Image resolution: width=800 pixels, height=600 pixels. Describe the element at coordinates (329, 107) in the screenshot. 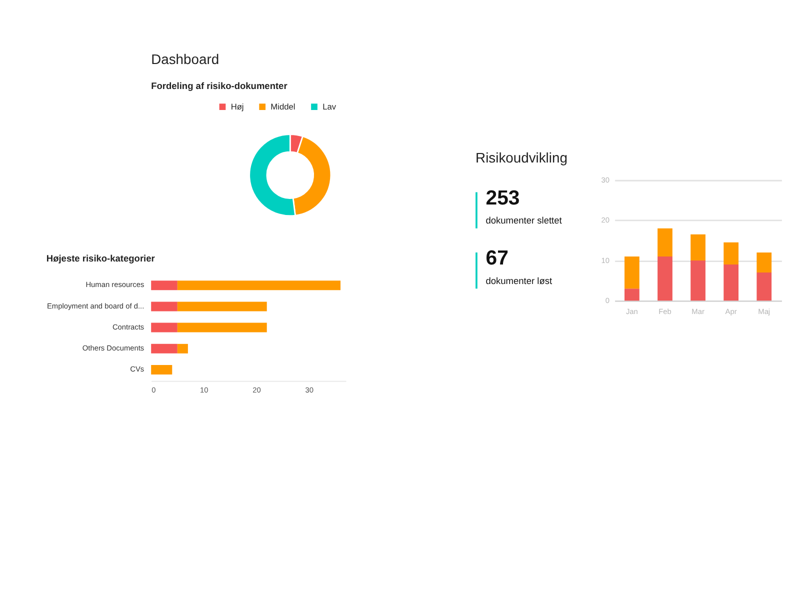

I see `legend-label: Lav` at that location.